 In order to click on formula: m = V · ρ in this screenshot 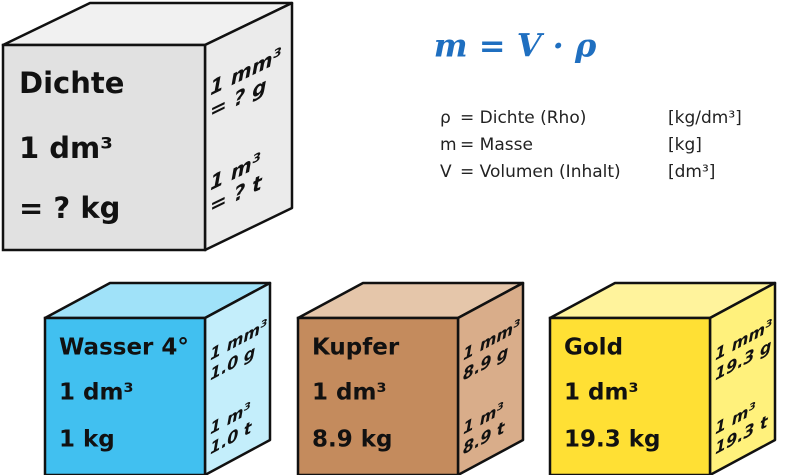, I will do `click(515, 46)`.